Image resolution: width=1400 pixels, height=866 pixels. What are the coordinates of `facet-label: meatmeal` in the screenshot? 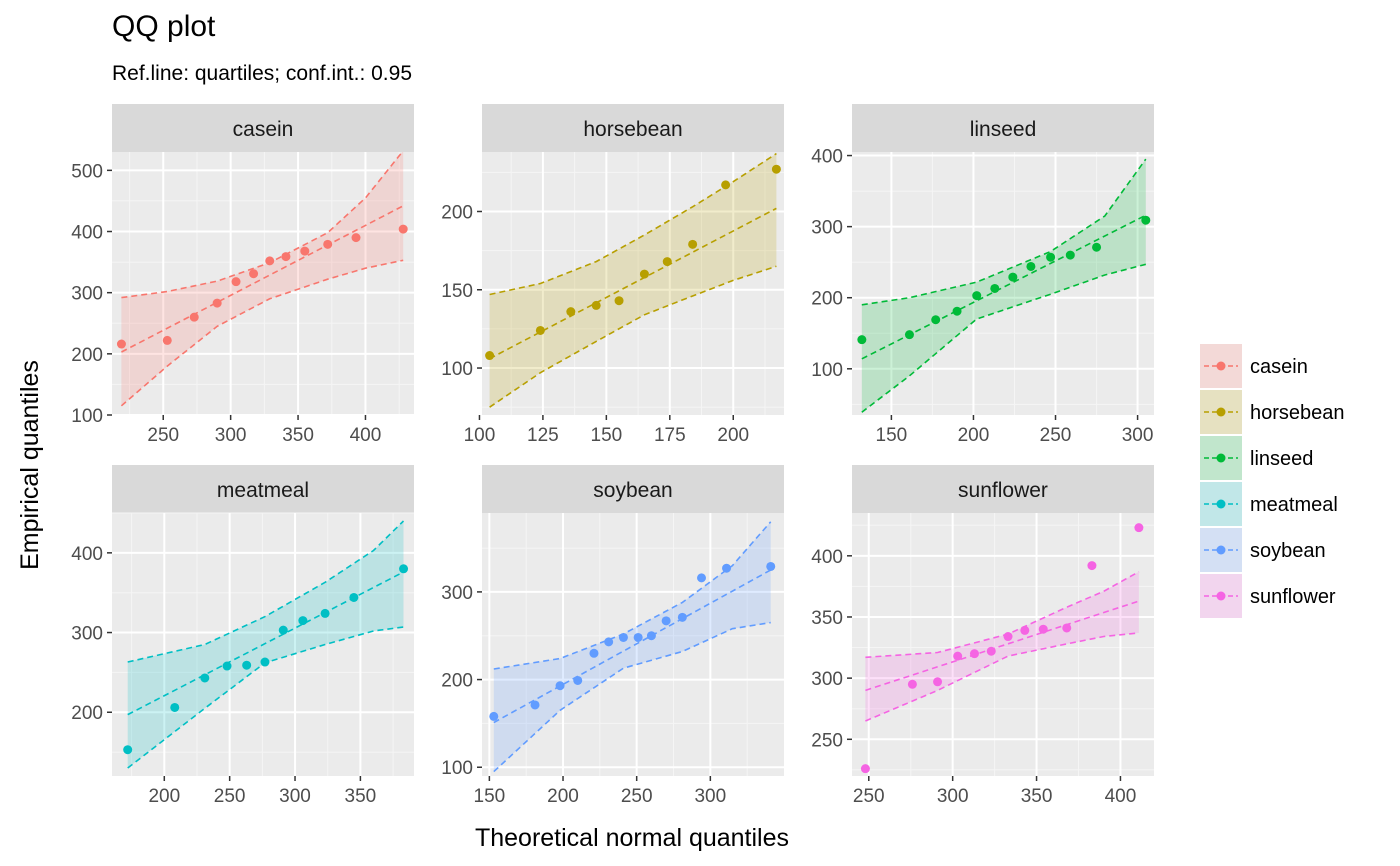 It's located at (263, 490).